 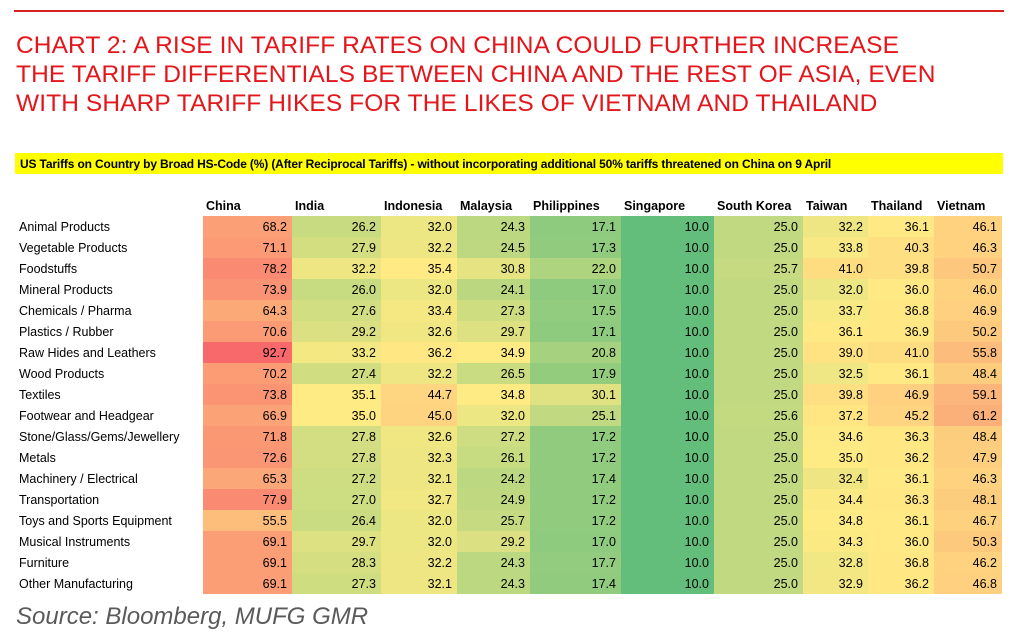 What do you see at coordinates (61, 374) in the screenshot?
I see `row-label: Wood Products` at bounding box center [61, 374].